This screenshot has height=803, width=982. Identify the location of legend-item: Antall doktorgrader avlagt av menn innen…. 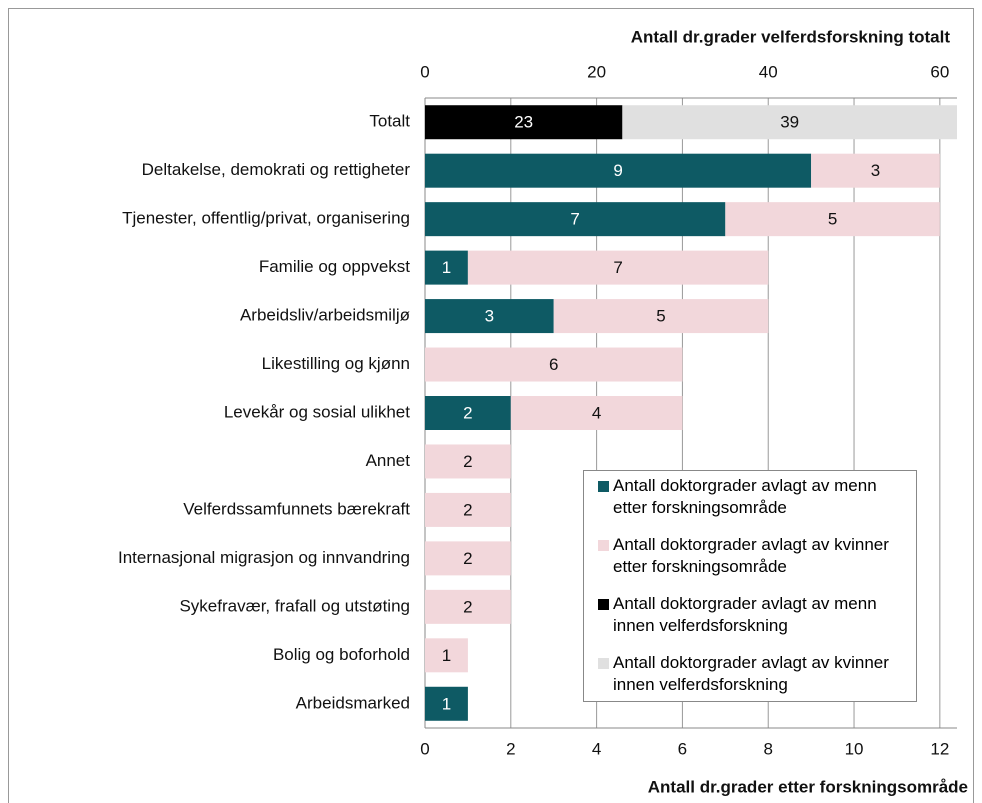
(757, 615).